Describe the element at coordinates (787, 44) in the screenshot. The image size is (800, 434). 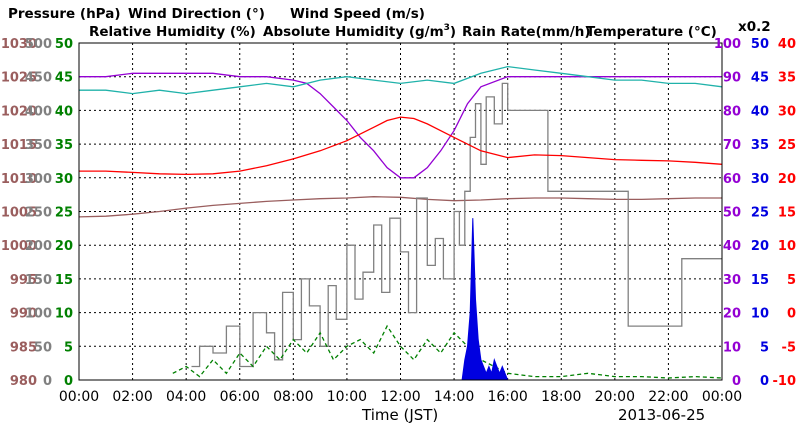
I see `y-tick-temperature: 40` at that location.